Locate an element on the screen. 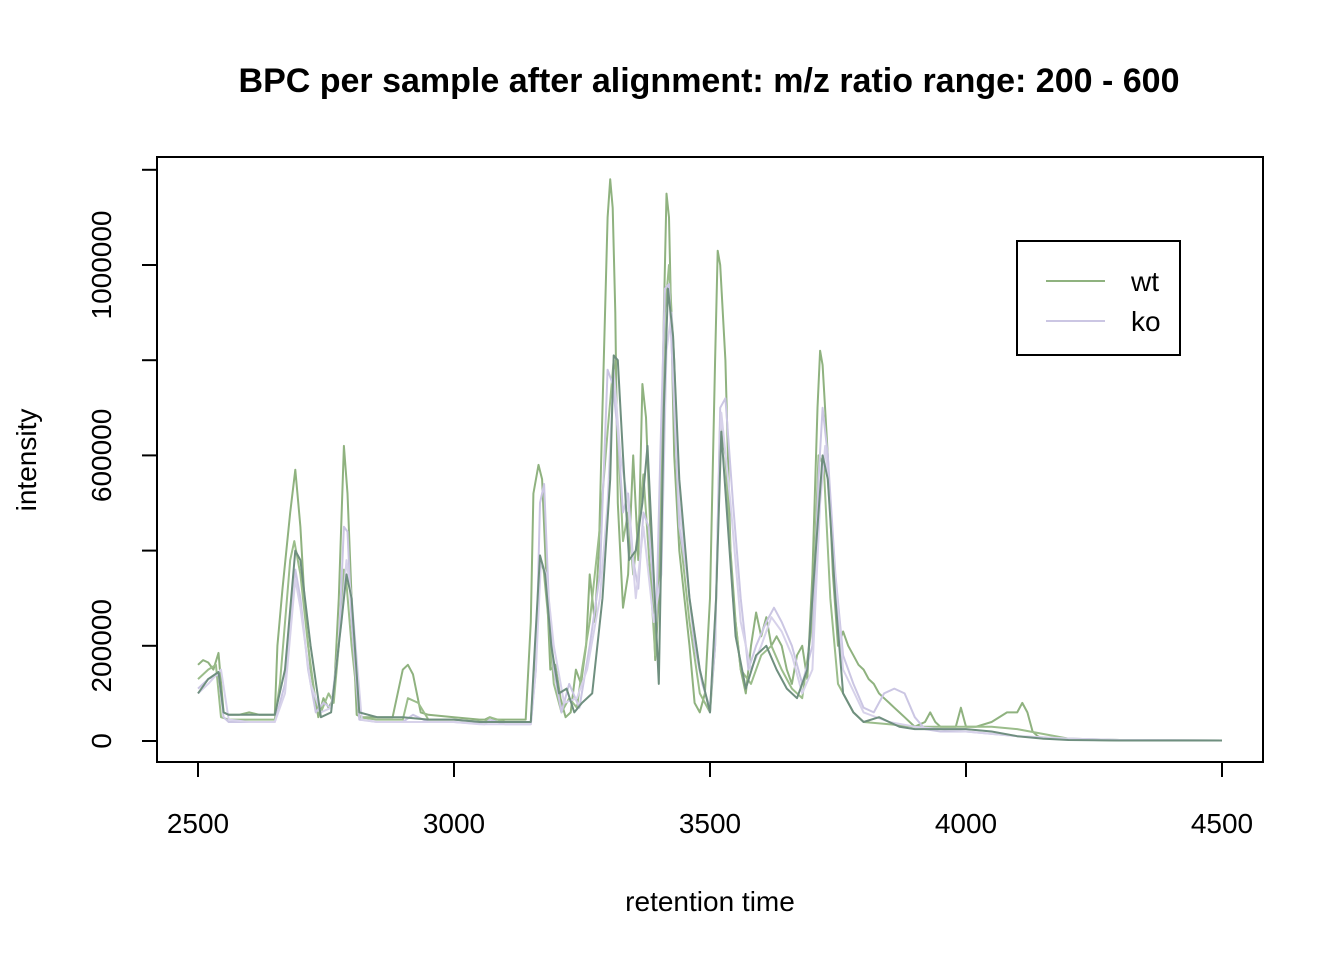  legend-box is located at coordinates (1098, 298).